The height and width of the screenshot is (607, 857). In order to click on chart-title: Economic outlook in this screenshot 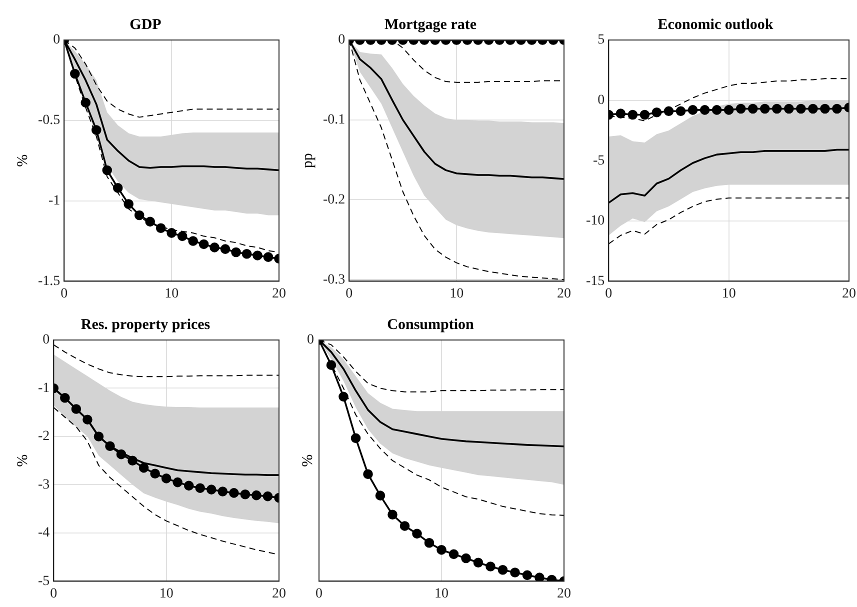, I will do `click(716, 24)`.